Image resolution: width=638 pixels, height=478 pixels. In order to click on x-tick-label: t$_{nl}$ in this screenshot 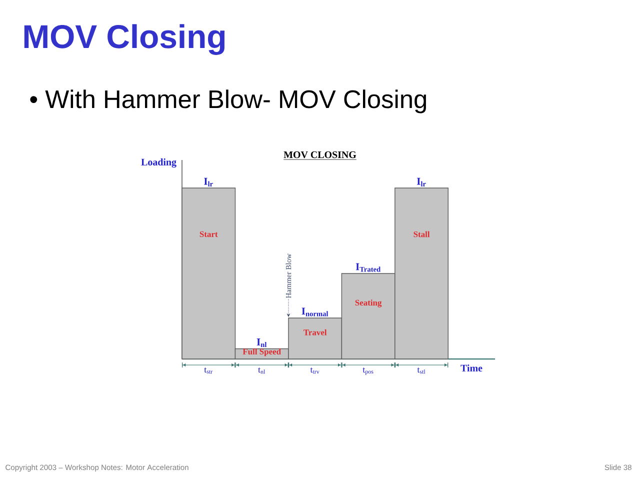, I will do `click(262, 371)`.